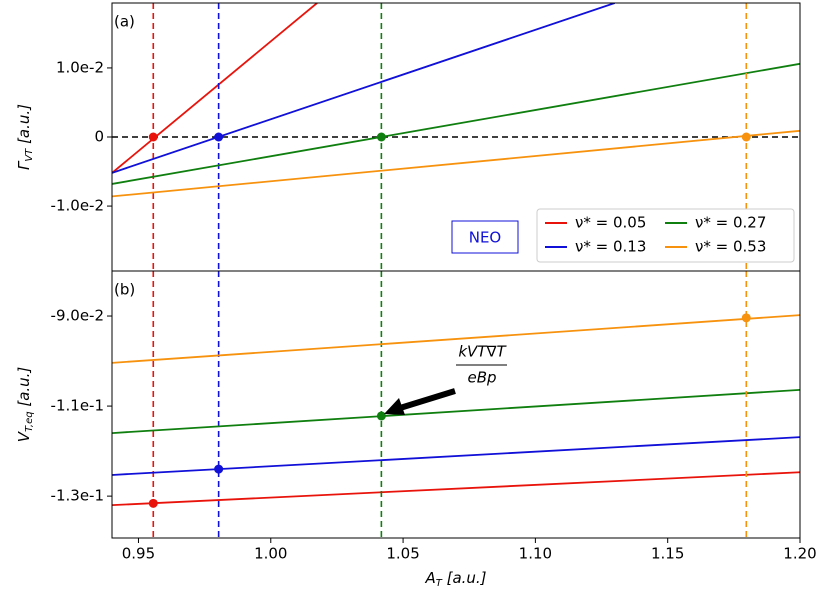 This screenshot has width=822, height=594. I want to click on label-sub: T, so click(439, 583).